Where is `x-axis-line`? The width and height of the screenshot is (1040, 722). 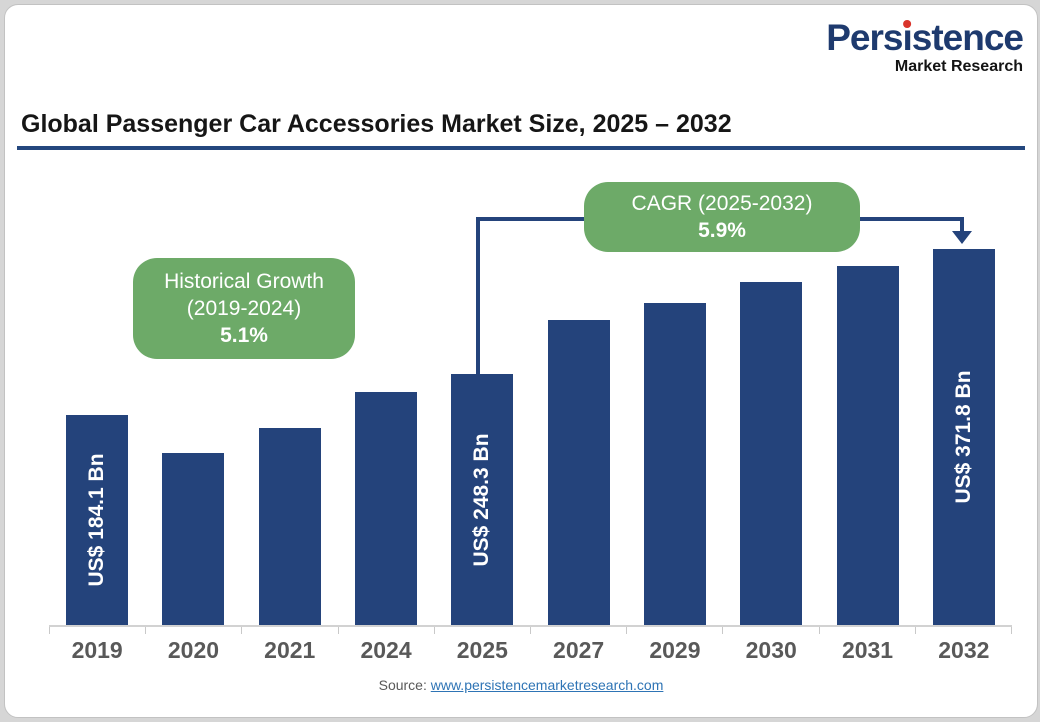
x-axis-line is located at coordinates (530, 626).